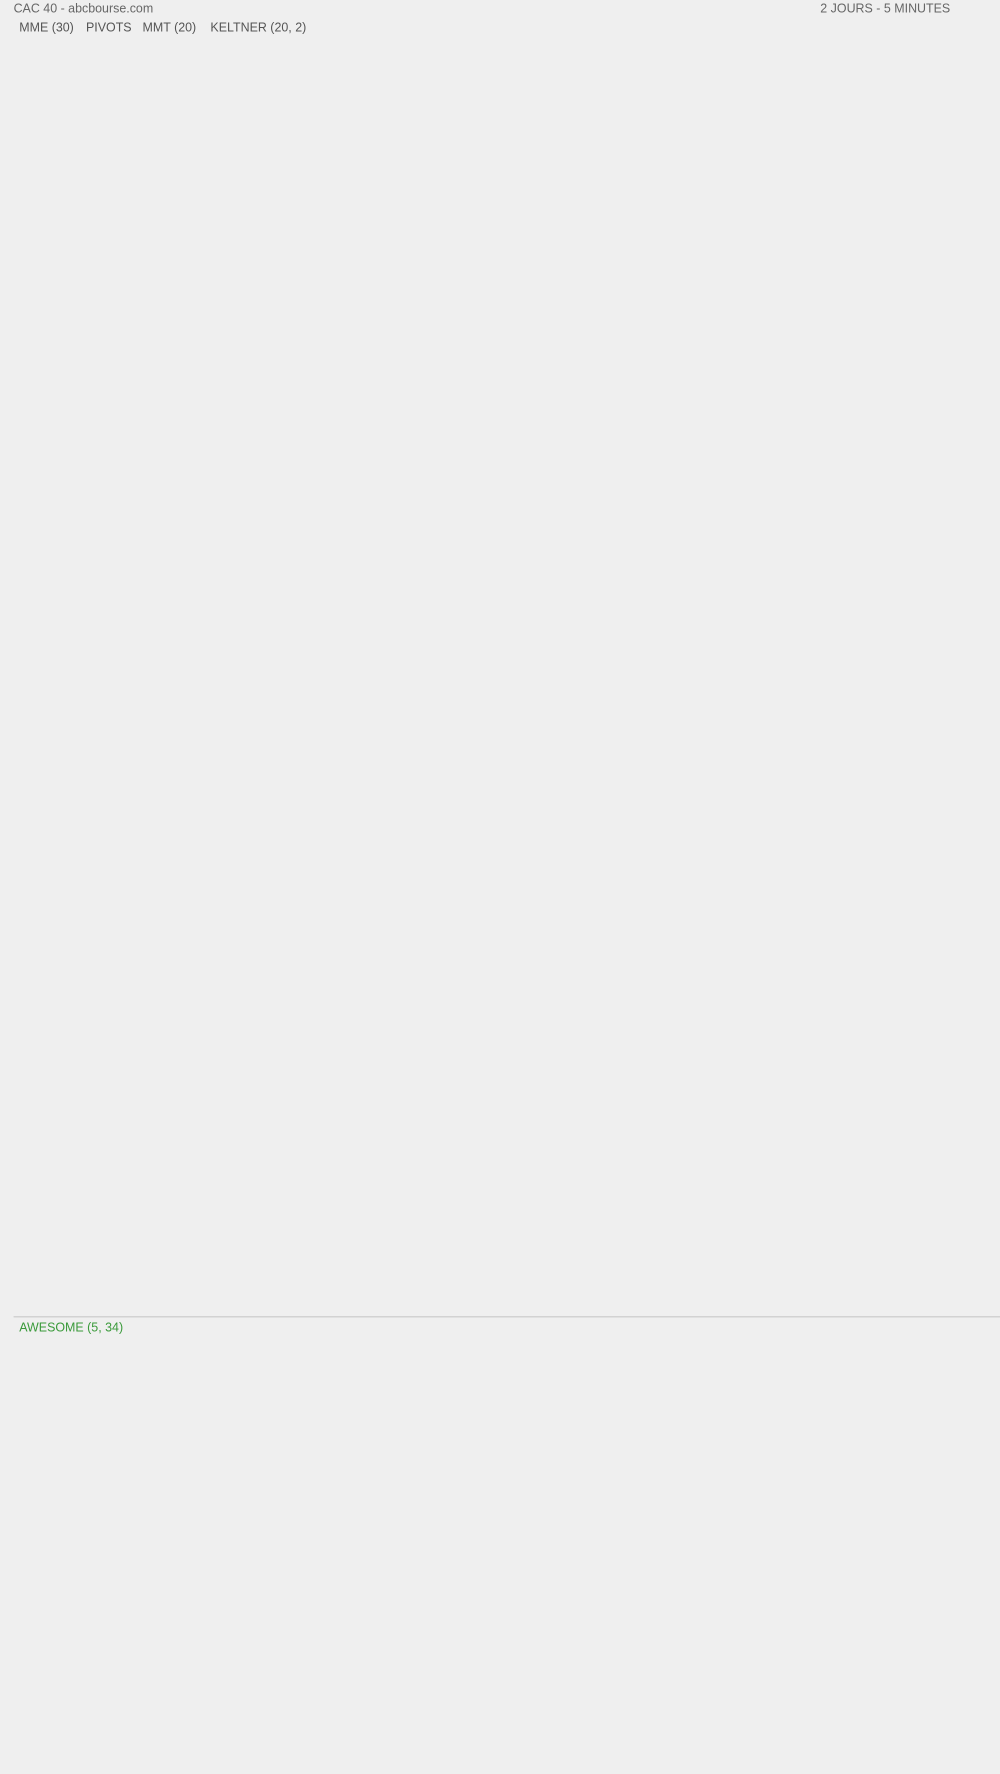 This screenshot has width=1000, height=1774. Describe the element at coordinates (84, 8) in the screenshot. I see `chart-title: CAC 40 - abcbourse.com` at that location.